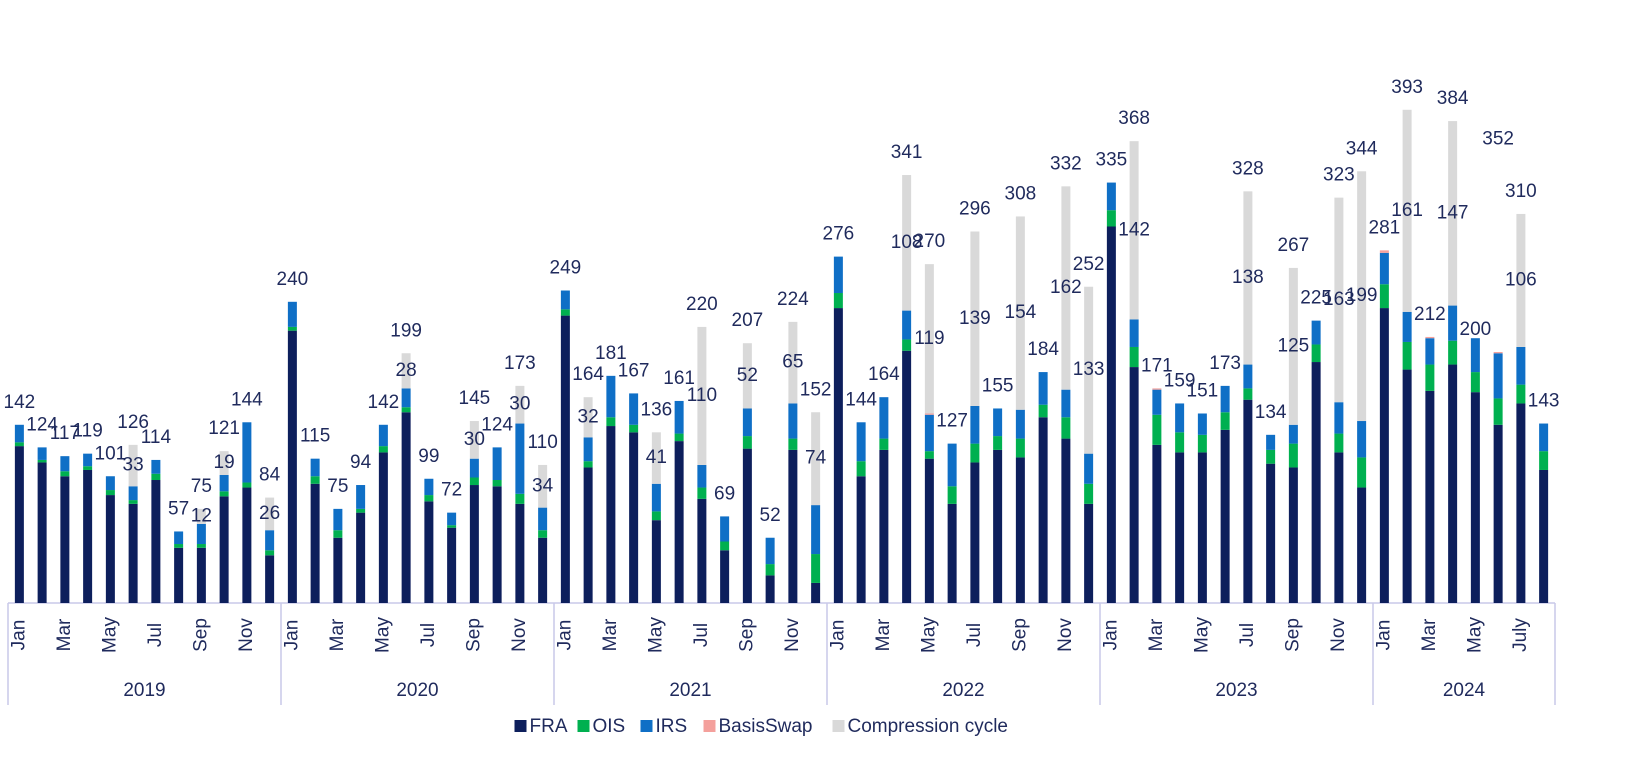 This screenshot has width=1633, height=770. I want to click on year-label: 2023, so click(1236, 690).